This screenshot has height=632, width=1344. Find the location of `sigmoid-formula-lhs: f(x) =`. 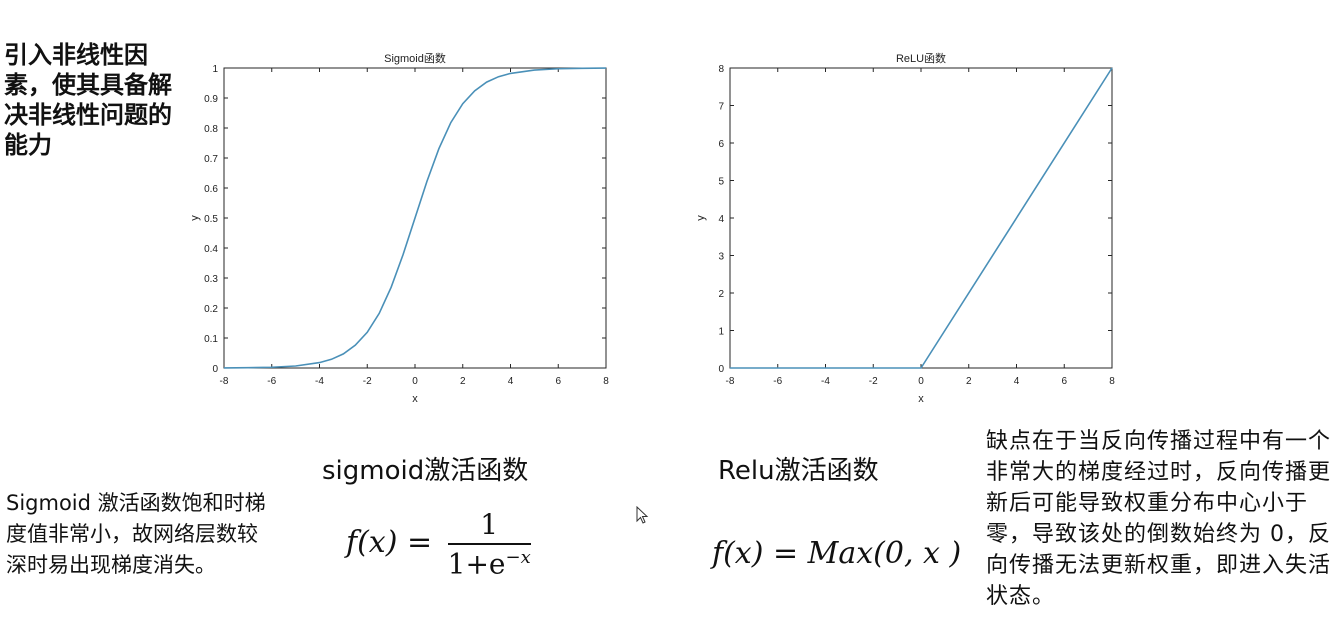

sigmoid-formula-lhs: f(x) = is located at coordinates (389, 543).